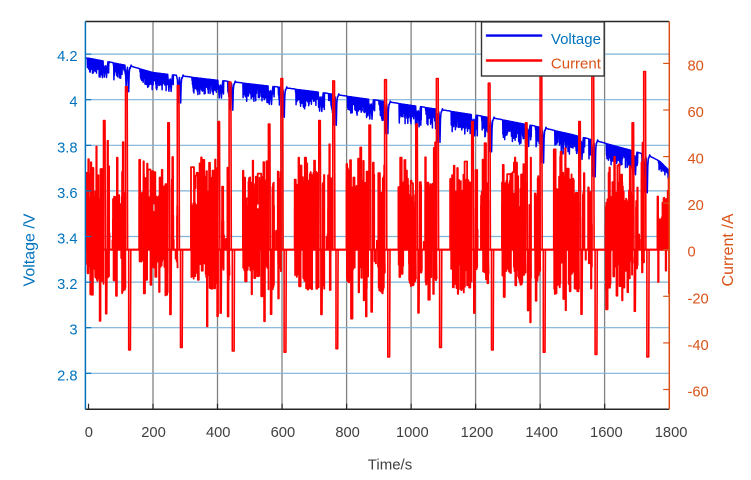 The width and height of the screenshot is (751, 480). I want to click on svg-text: 4.2, so click(67, 57).